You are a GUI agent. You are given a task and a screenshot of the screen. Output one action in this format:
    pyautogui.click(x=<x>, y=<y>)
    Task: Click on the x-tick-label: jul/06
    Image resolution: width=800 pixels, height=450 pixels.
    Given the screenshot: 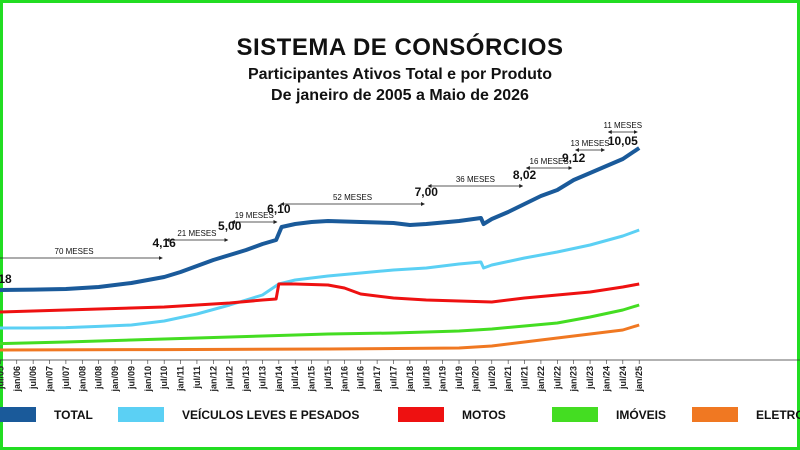 What is the action you would take?
    pyautogui.click(x=33, y=378)
    